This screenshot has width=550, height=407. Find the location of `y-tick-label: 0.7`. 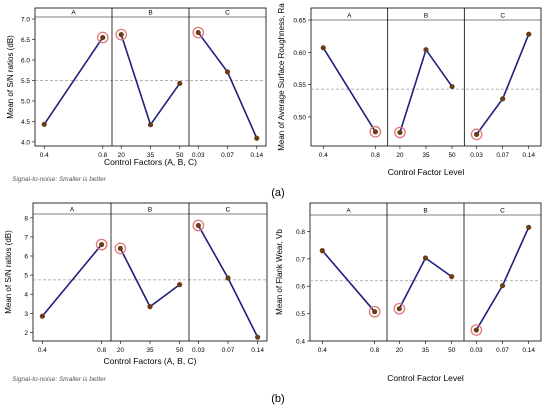

y-tick-label: 0.7 is located at coordinates (300, 259).